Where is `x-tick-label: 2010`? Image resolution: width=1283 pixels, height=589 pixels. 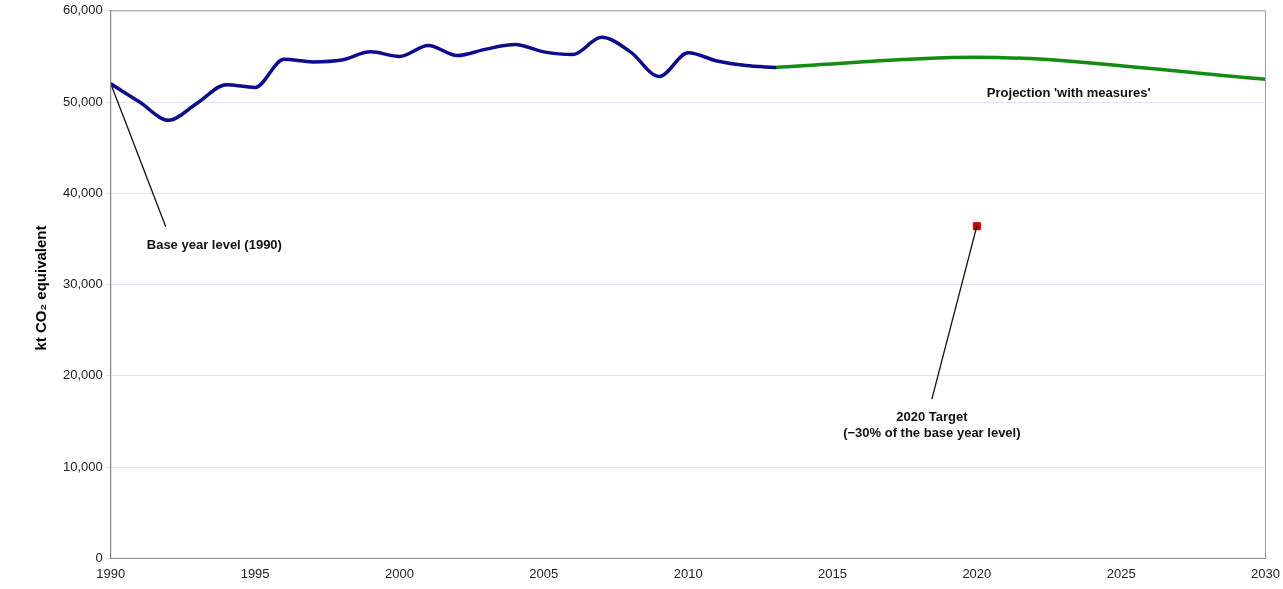
x-tick-label: 2010 is located at coordinates (688, 573).